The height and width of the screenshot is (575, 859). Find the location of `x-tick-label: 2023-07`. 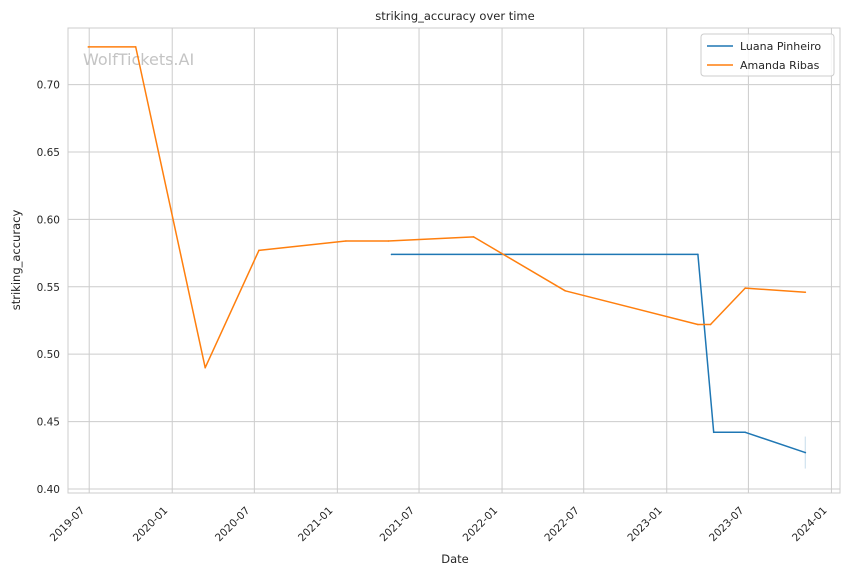

x-tick-label: 2023-07 is located at coordinates (727, 525).